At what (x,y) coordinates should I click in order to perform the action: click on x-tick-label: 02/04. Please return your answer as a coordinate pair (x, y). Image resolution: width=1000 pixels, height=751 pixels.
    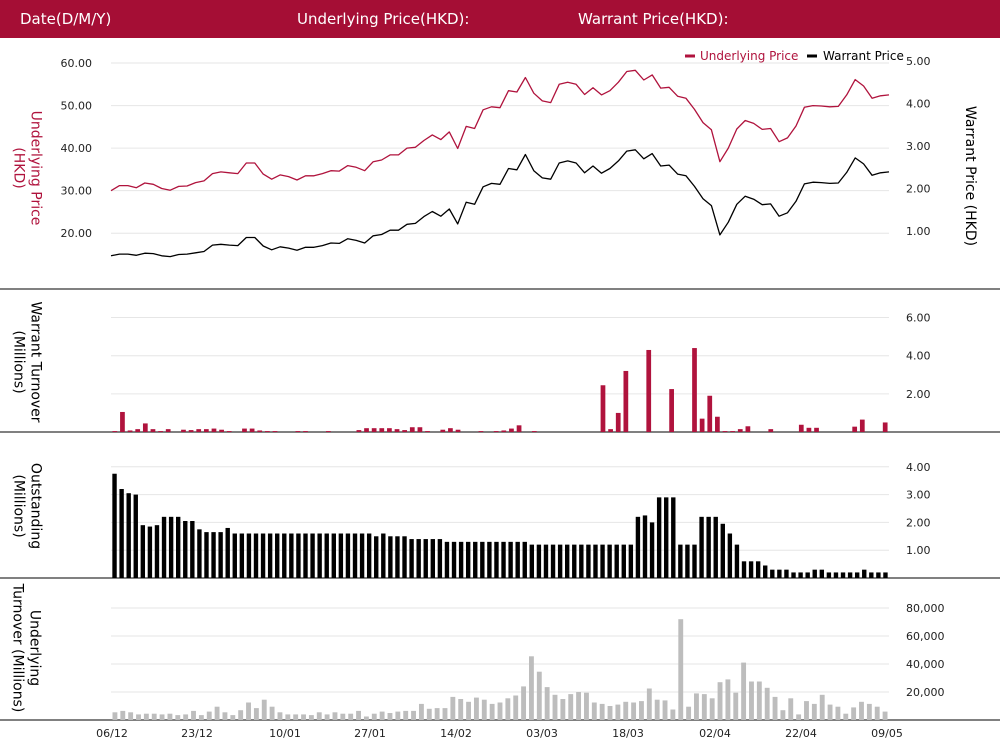
    Looking at the image, I should click on (715, 733).